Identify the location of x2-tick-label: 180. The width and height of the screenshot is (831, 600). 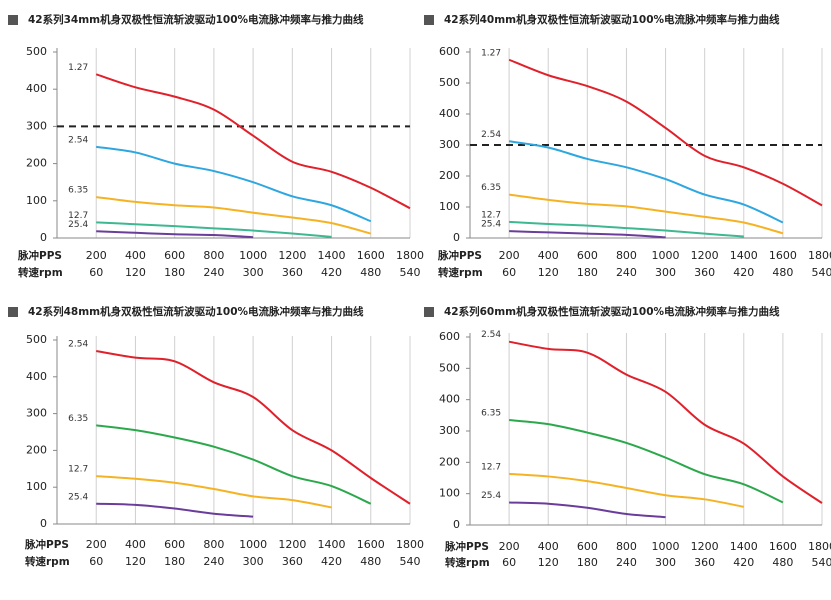
(174, 561).